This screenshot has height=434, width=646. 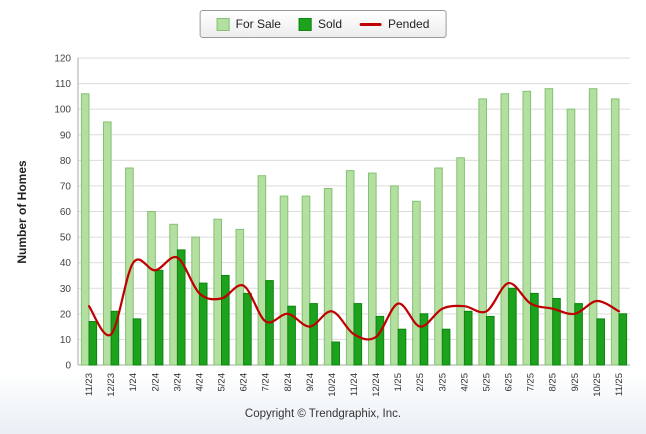 I want to click on chart-legend: For Sale Sold Pended, so click(x=323, y=24).